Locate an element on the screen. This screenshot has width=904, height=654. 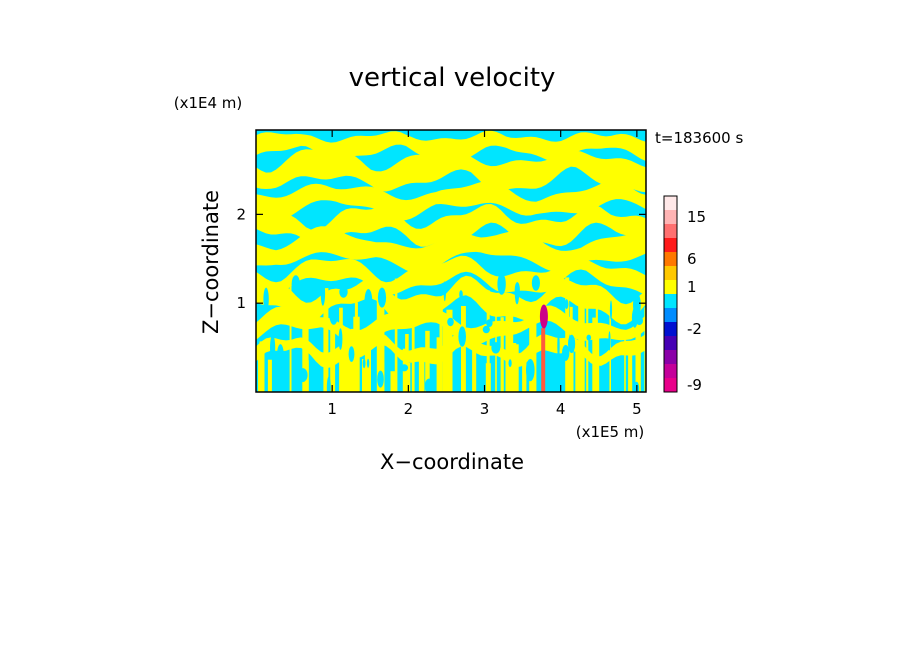
colorbar-frame is located at coordinates (670, 294).